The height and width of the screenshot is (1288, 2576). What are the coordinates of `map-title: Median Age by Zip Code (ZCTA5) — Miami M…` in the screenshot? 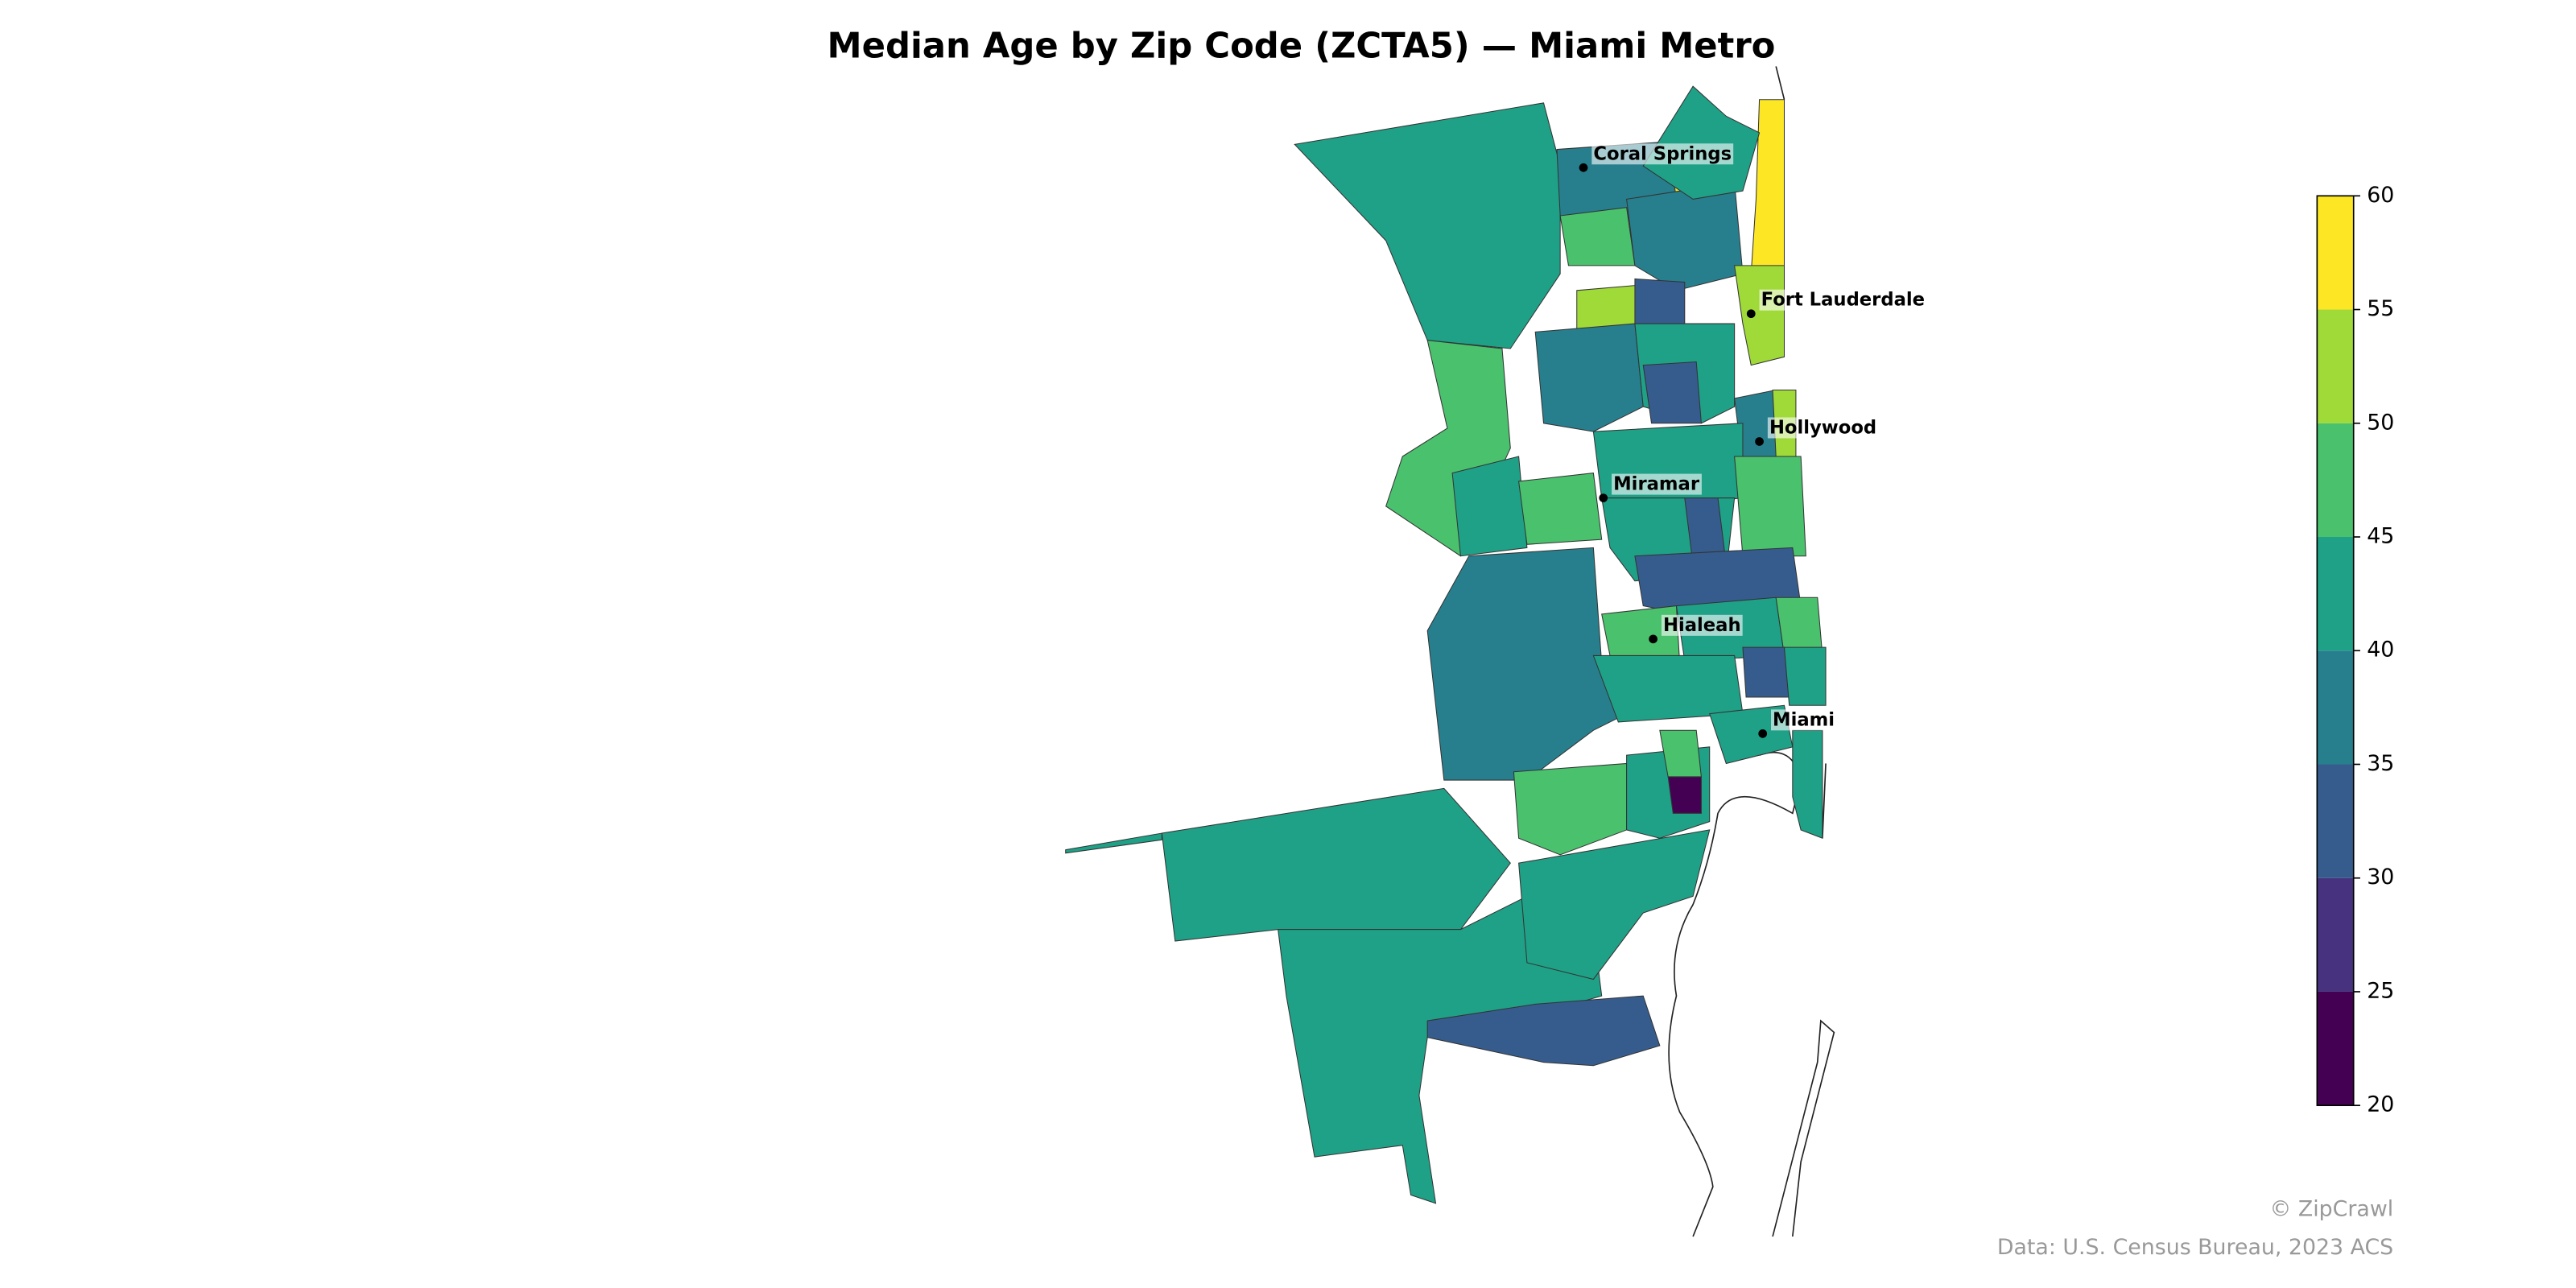 It's located at (1302, 46).